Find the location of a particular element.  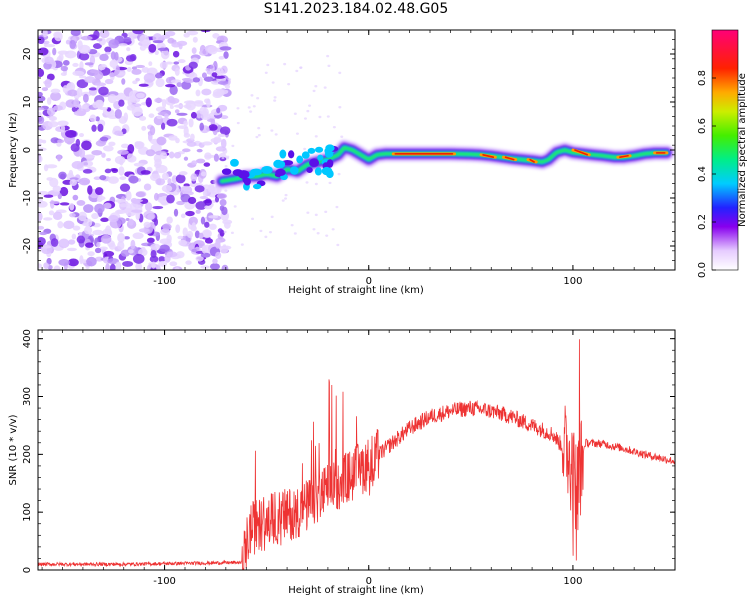

y-tick-label: 0 is located at coordinates (27, 570).